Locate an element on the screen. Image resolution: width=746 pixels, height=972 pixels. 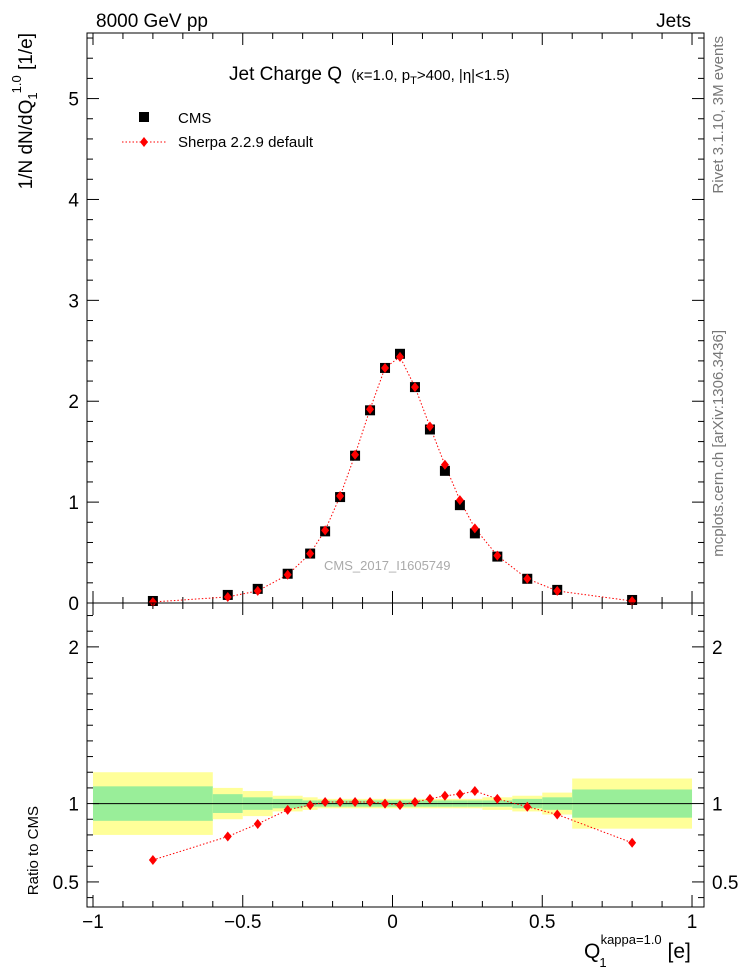
side-label-mcplots: mcplots.cern.ch [arXiv:1306.3436] is located at coordinates (718, 443).